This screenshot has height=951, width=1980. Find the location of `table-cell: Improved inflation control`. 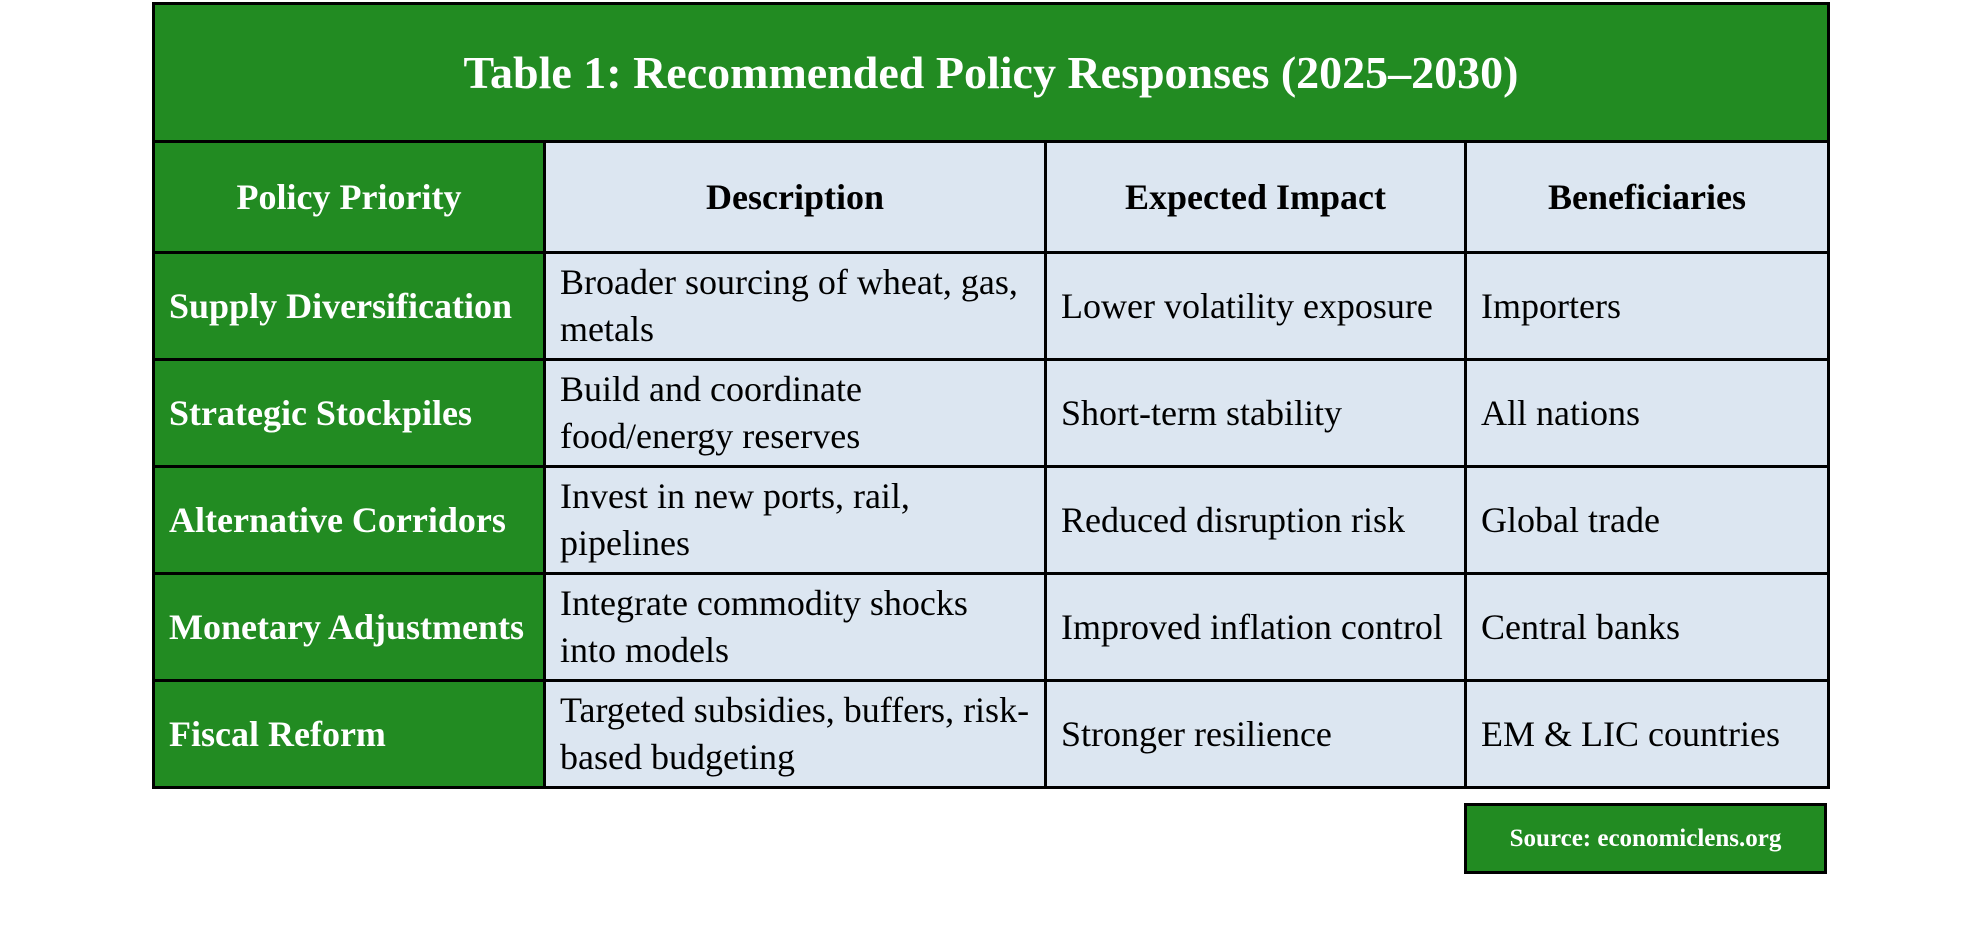

table-cell: Improved inflation control is located at coordinates (1255, 627).